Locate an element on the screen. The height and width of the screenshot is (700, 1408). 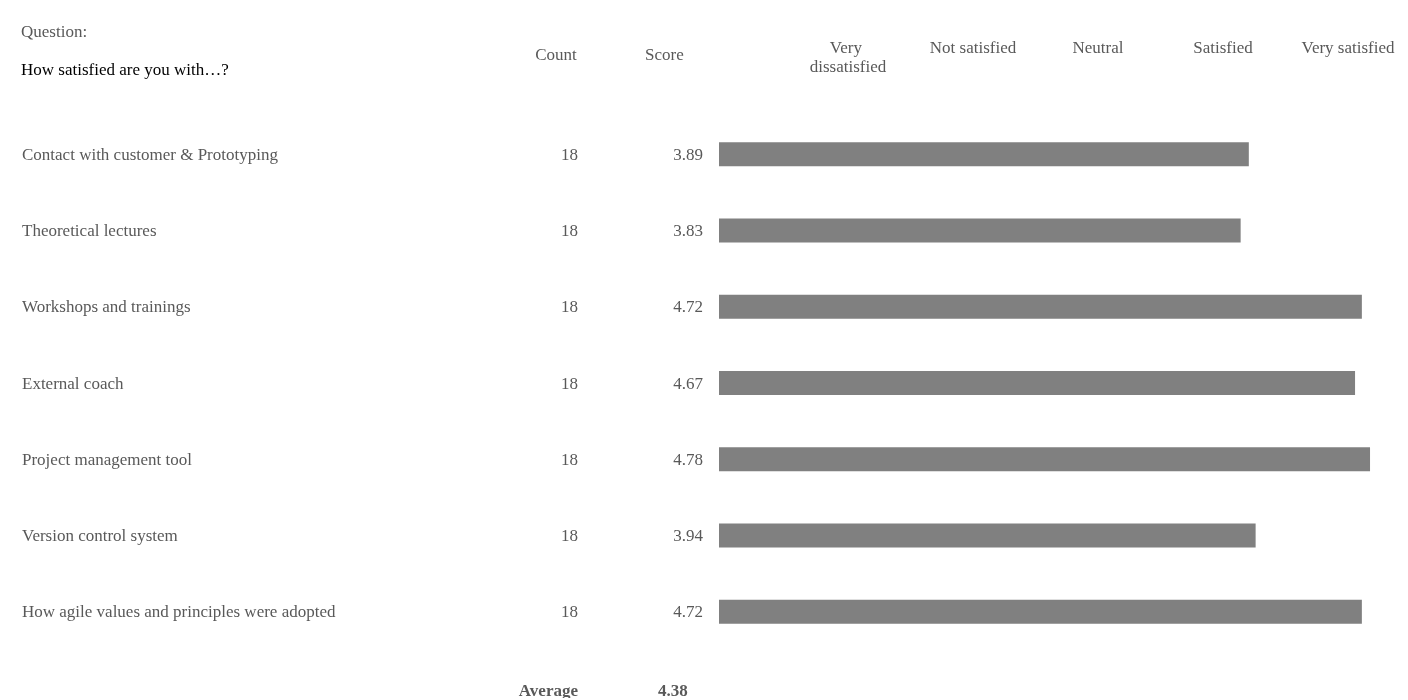
text: Very satisfied is located at coordinates (1348, 47).